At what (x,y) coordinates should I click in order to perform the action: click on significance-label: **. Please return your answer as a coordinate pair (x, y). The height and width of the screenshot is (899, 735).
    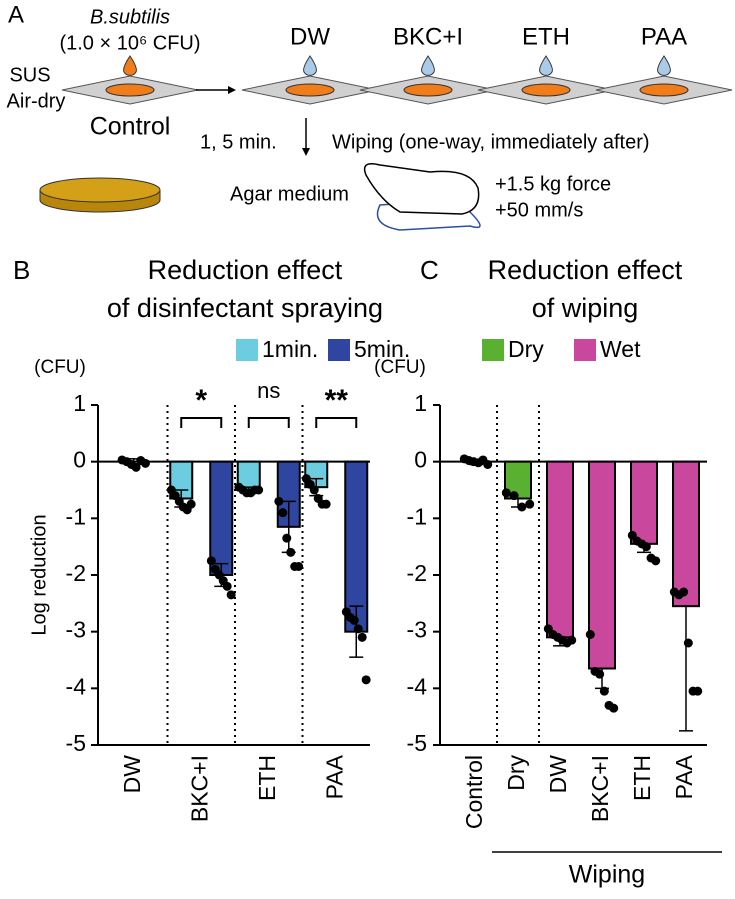
    Looking at the image, I should click on (337, 400).